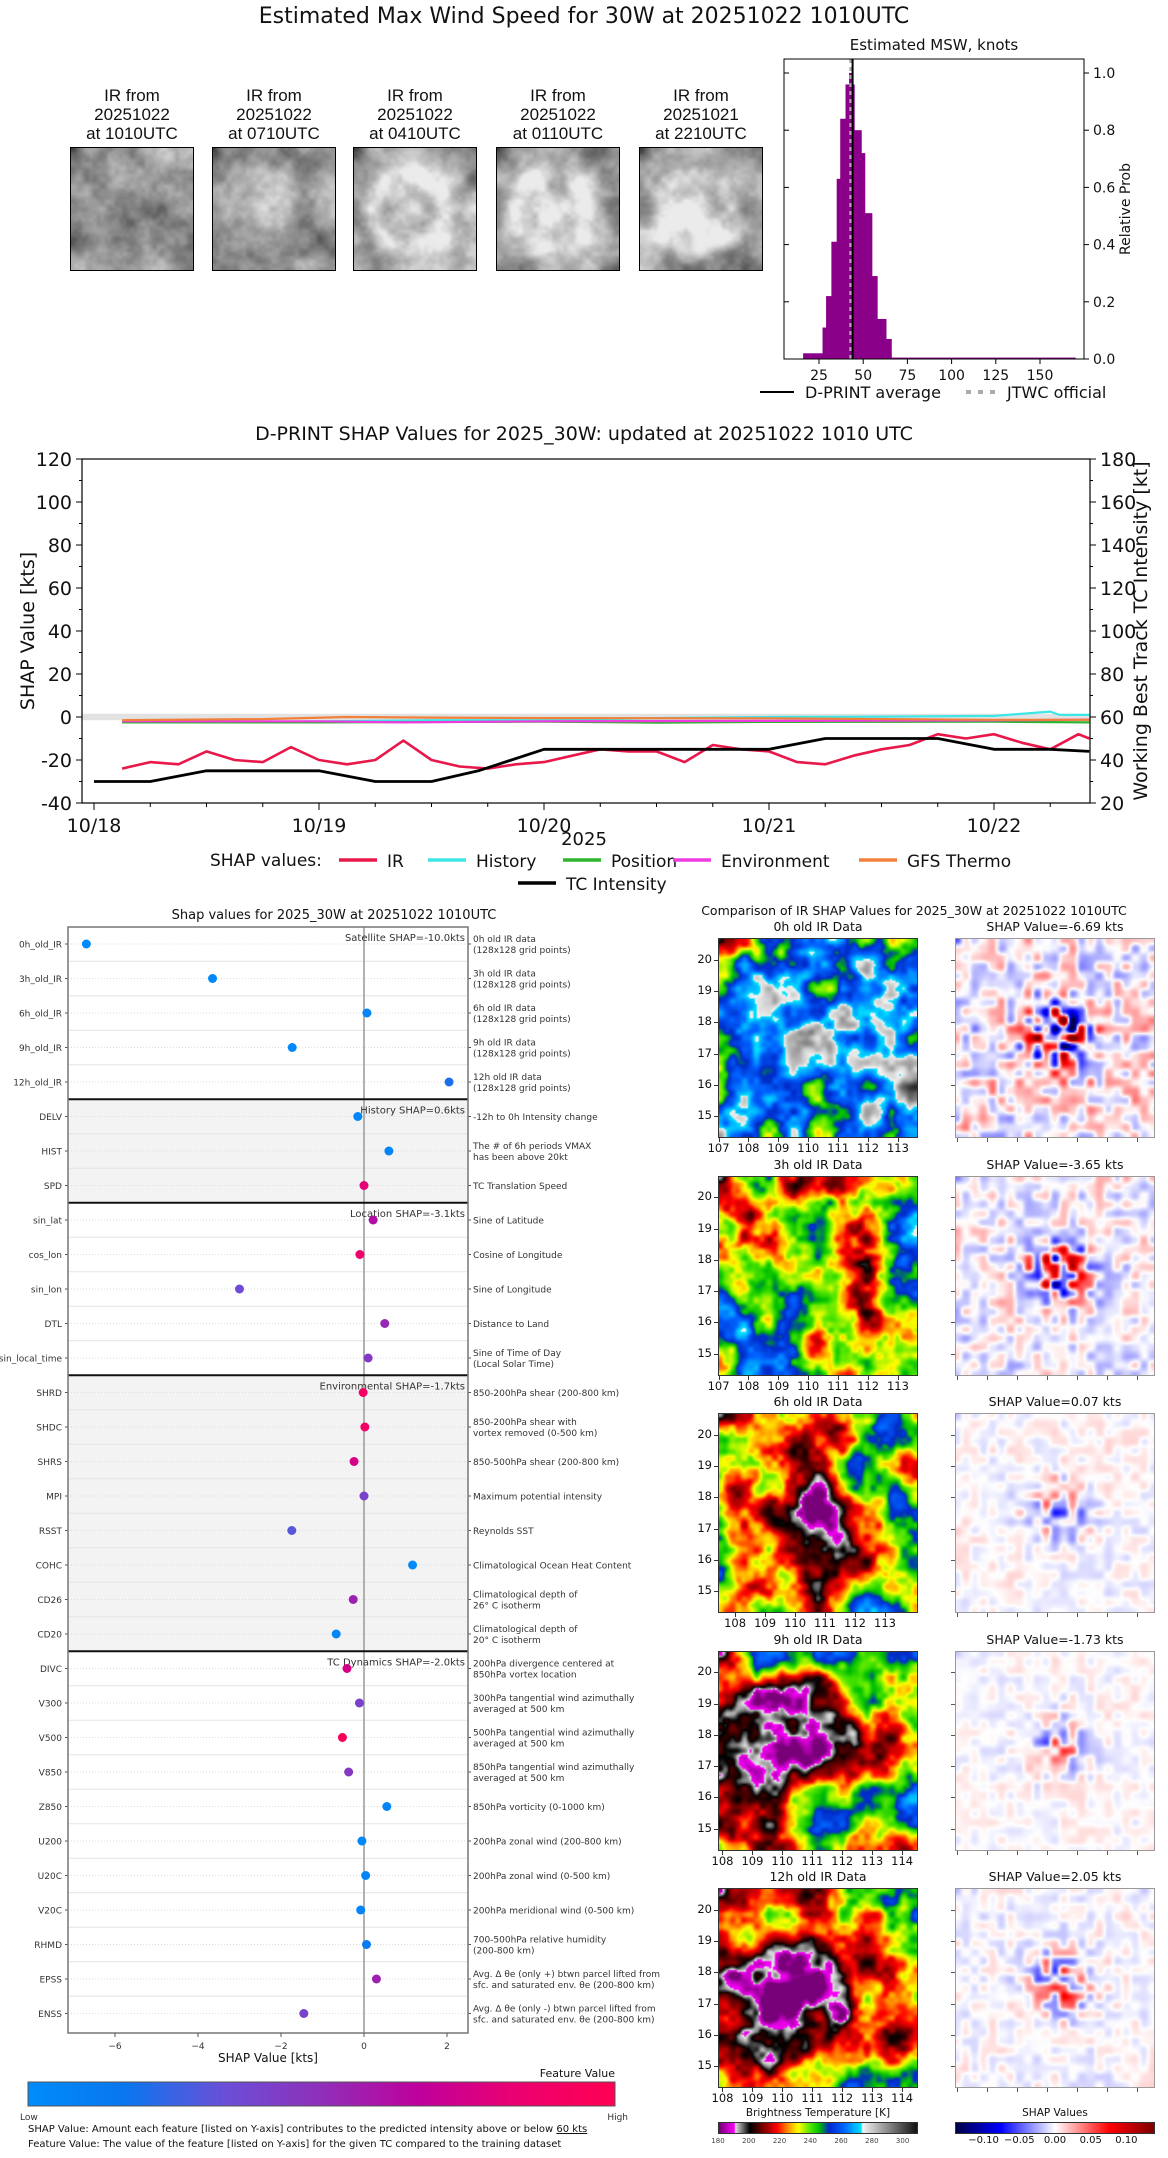 The image size is (1168, 2158). I want to click on group-shap-label: Environmental SHAP=-1.7kts, so click(393, 1386).